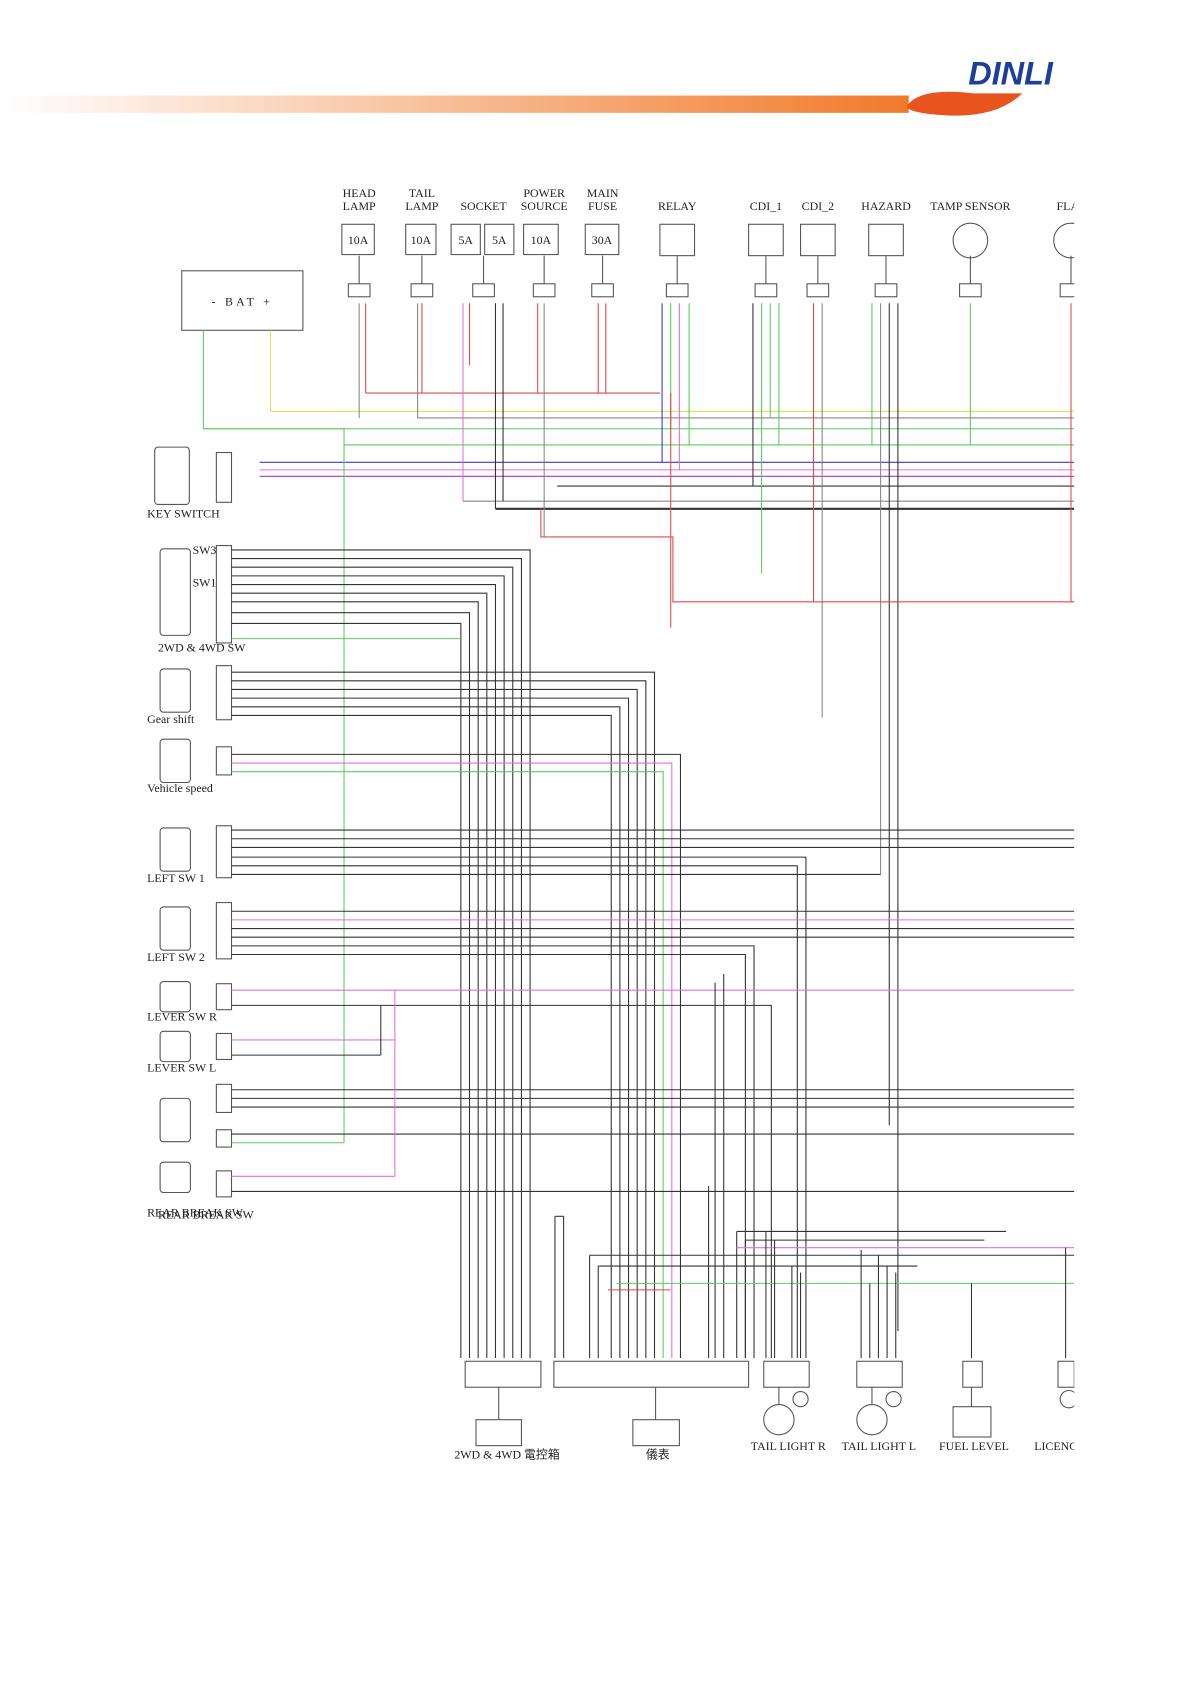 Image resolution: width=1190 pixels, height=1689 pixels. What do you see at coordinates (788, 1446) in the screenshot?
I see `component-label: TAIL LIGHT R` at bounding box center [788, 1446].